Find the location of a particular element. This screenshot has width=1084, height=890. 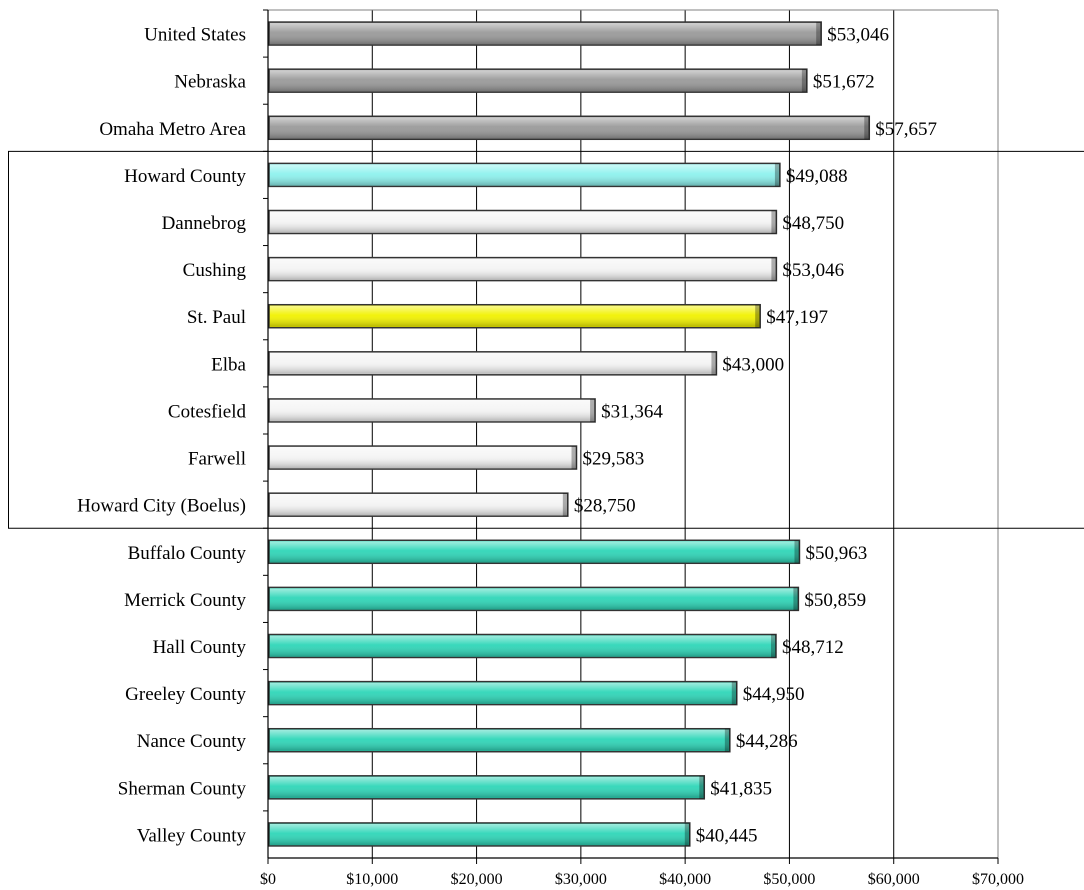

category-label-nance-county: Nance County is located at coordinates (192, 741).